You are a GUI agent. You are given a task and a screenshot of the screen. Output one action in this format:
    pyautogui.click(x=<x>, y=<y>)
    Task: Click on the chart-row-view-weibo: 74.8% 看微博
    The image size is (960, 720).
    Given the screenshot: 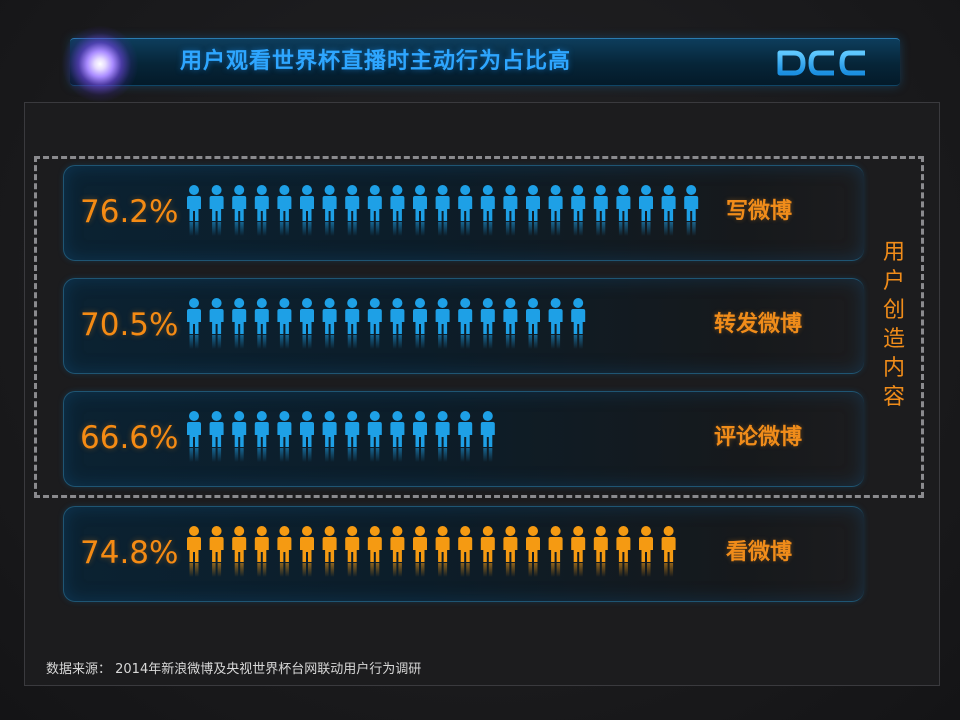 What is the action you would take?
    pyautogui.click(x=463, y=554)
    